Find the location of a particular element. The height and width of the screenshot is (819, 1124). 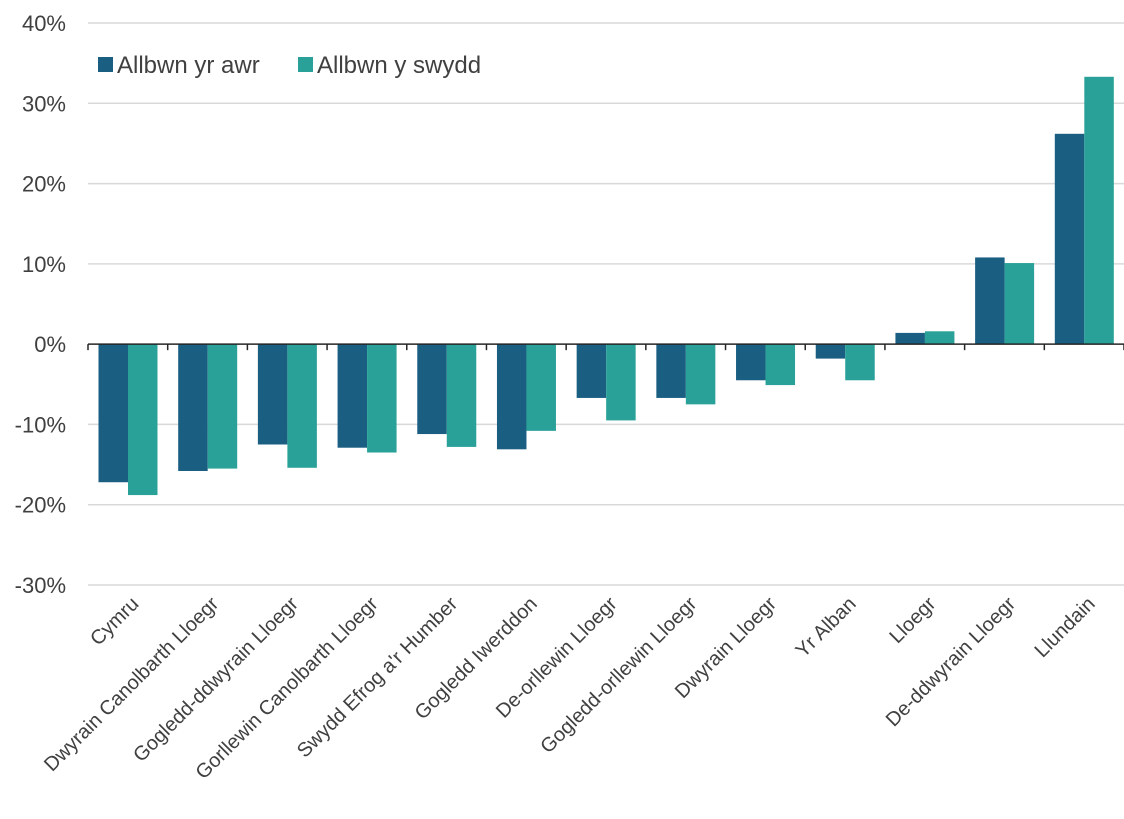

x-category-label: Gogledd-orllewin Lloegr is located at coordinates (618, 675).